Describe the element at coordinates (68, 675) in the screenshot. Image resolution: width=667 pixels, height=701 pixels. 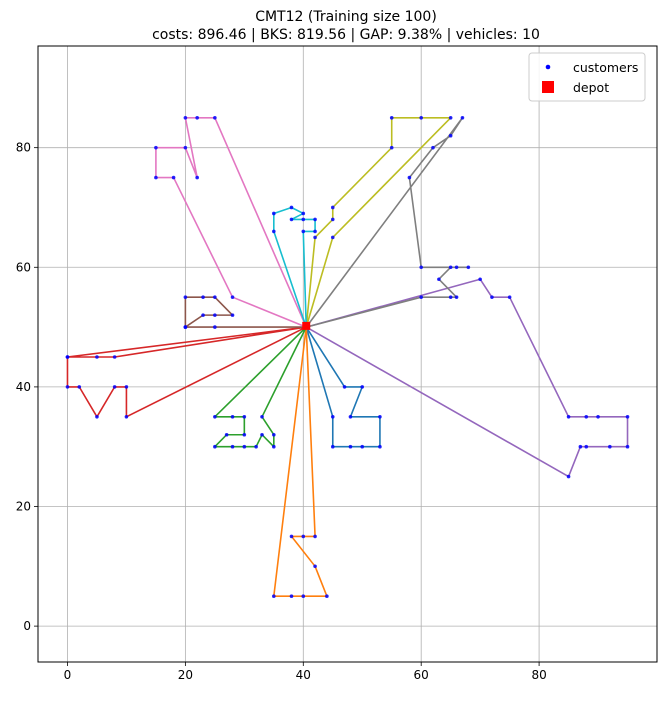
I see `x-tick-label: 0` at that location.